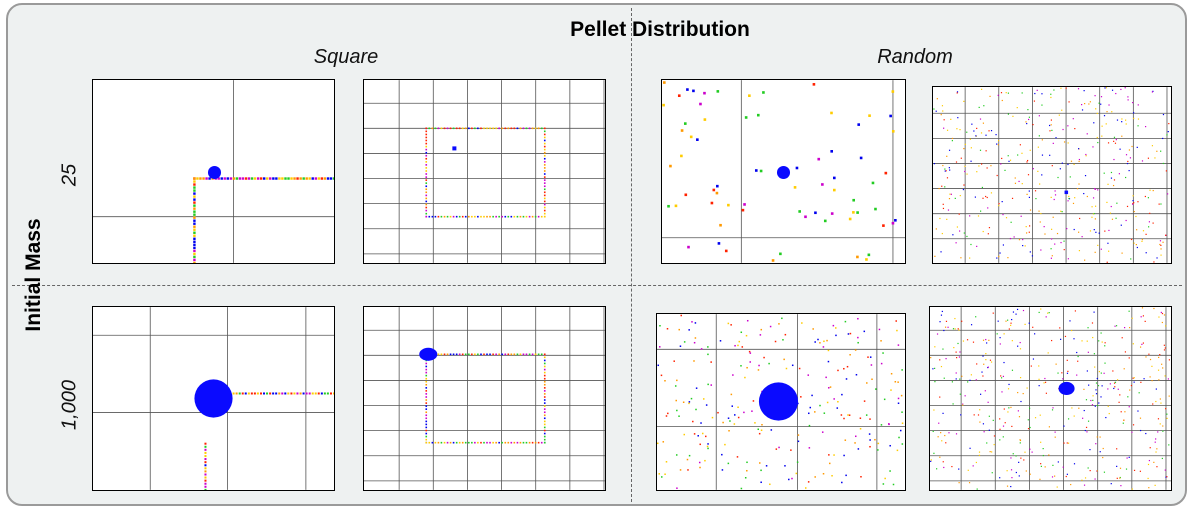  I want to click on column-label-square: Square, so click(346, 57).